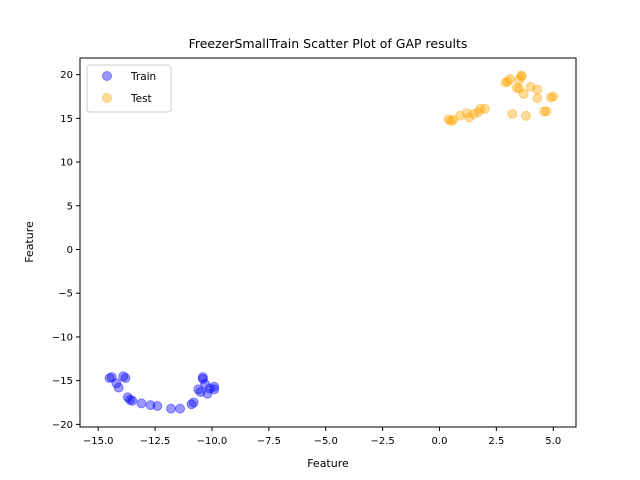  Describe the element at coordinates (328, 463) in the screenshot. I see `x-axis-label: Feature` at that location.